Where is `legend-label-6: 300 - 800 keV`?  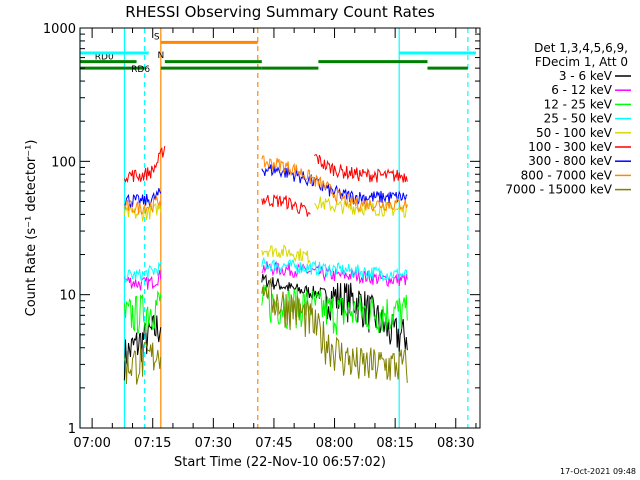
legend-label-6: 300 - 800 keV is located at coordinates (570, 161).